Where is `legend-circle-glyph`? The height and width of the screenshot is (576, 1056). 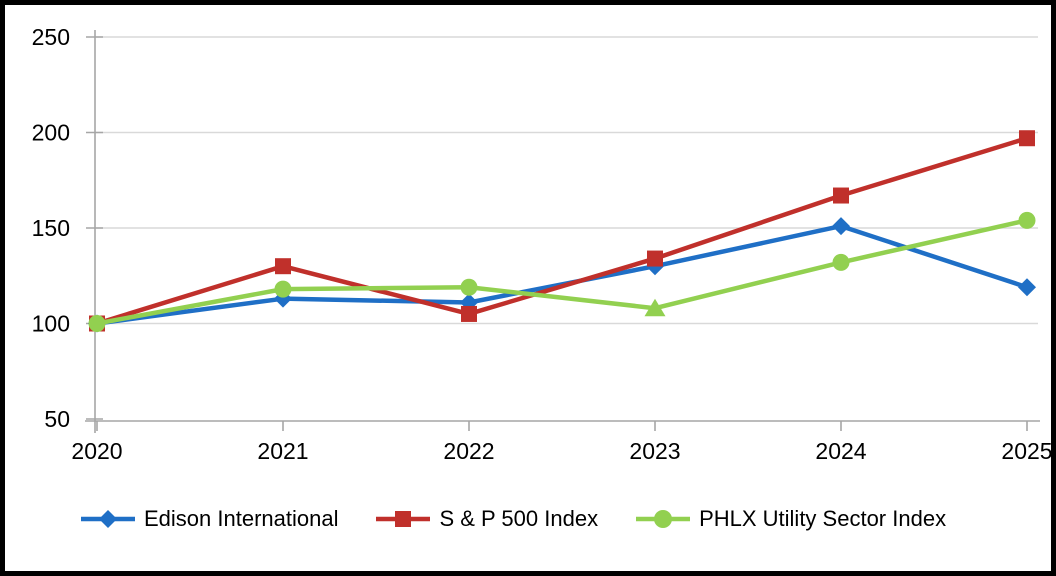
legend-circle-glyph is located at coordinates (663, 519).